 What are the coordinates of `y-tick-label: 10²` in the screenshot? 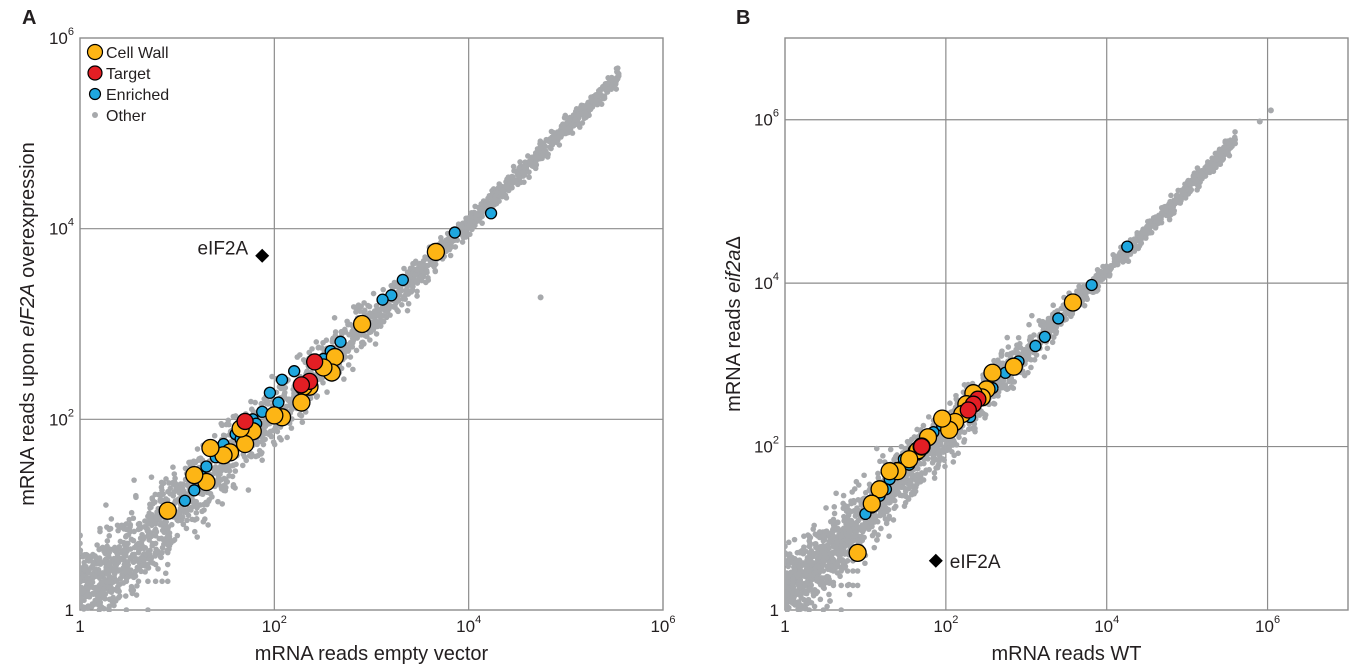 It's located at (766, 446).